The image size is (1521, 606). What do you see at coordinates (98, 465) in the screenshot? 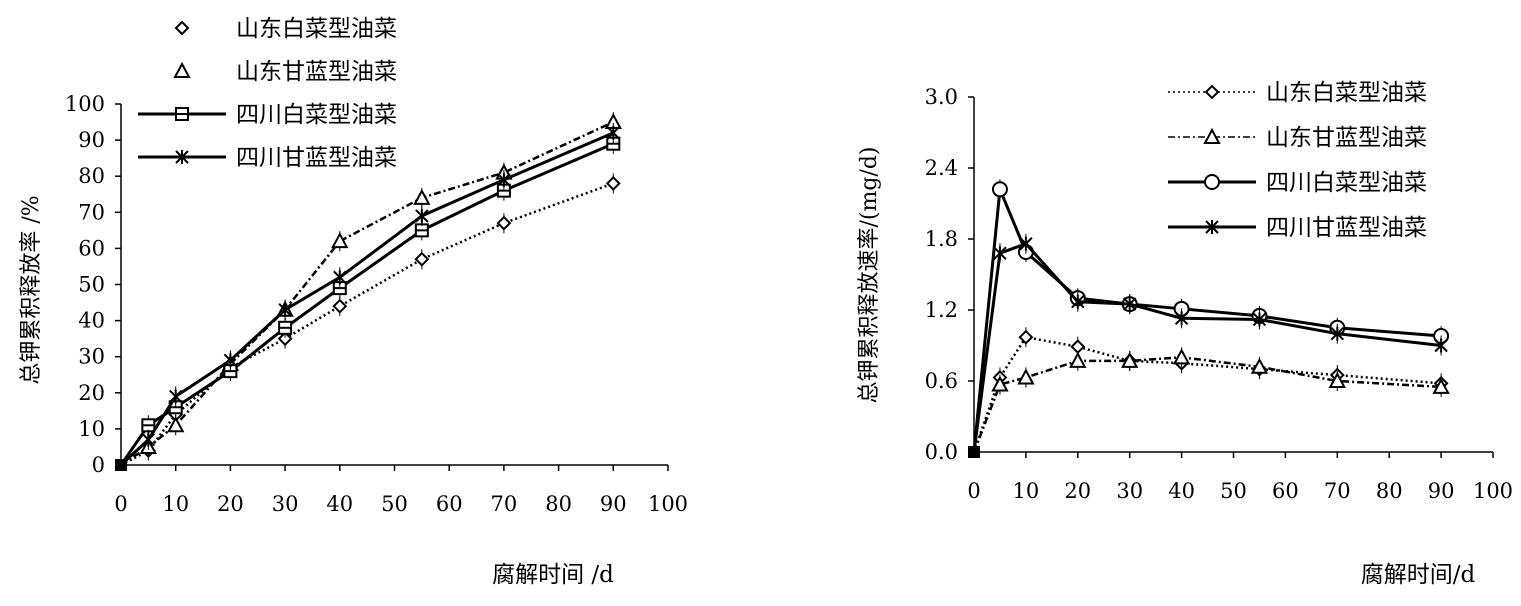
I see `y-tick-label: 0` at bounding box center [98, 465].